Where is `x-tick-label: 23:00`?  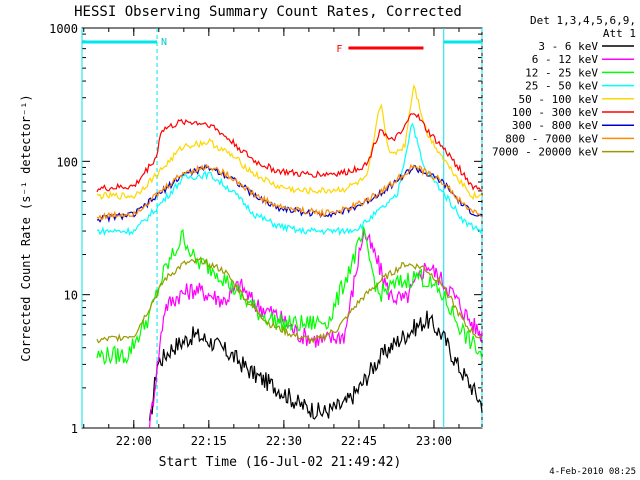 x-tick-label: 23:00 is located at coordinates (434, 441).